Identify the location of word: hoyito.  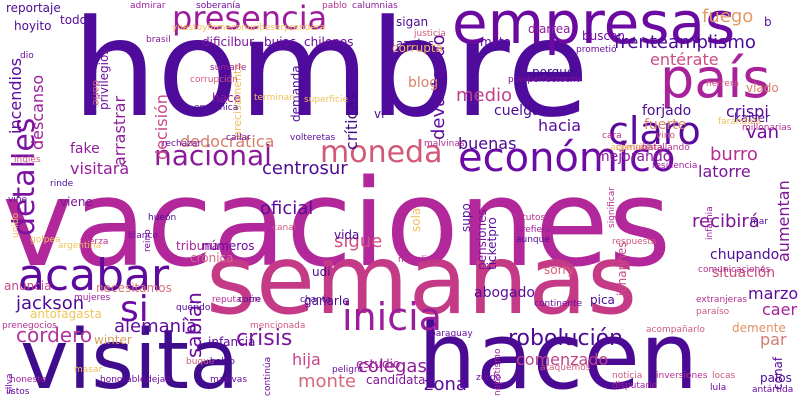
(33, 26).